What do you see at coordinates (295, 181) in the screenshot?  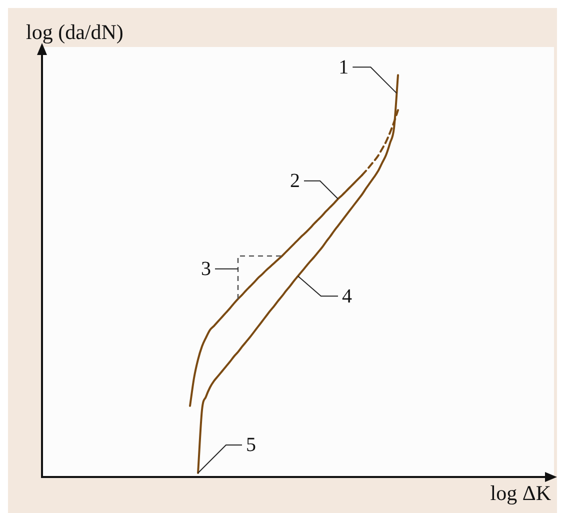 I see `annotation: 2` at bounding box center [295, 181].